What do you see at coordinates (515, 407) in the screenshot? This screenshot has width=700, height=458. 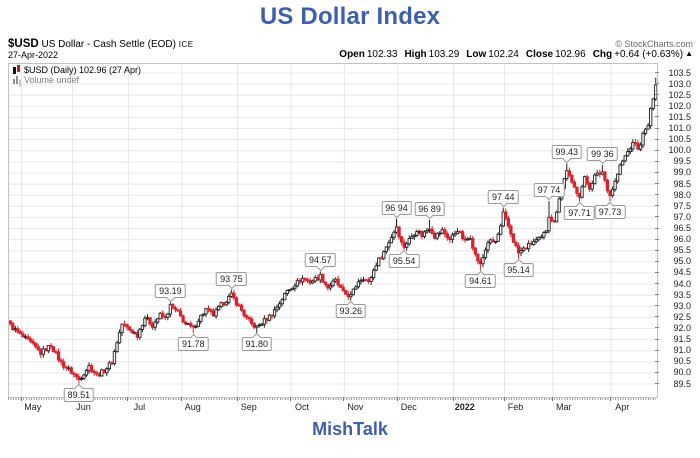 I see `x-axis-label: Feb` at bounding box center [515, 407].